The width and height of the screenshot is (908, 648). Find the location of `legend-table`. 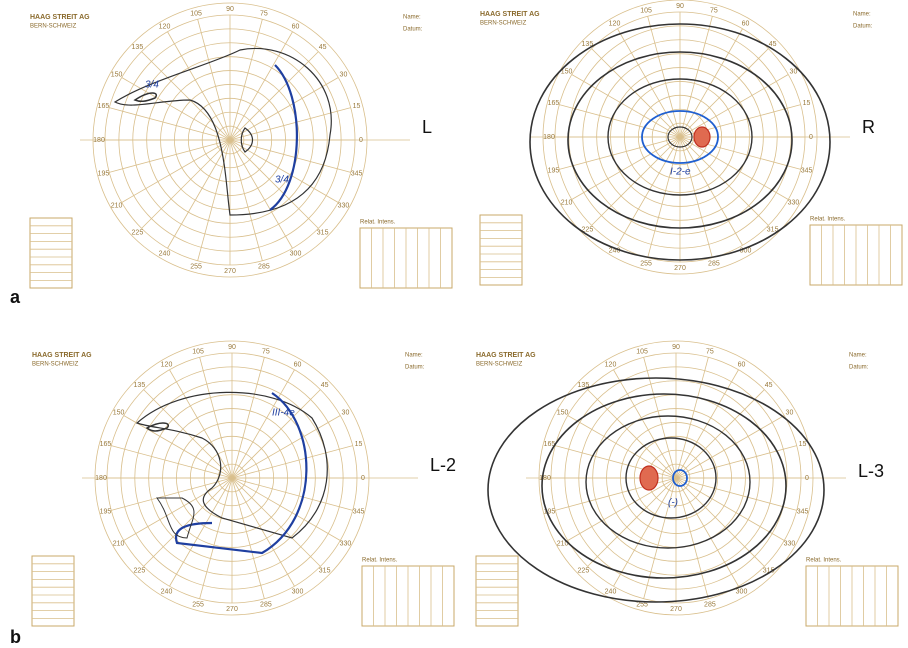

legend-table is located at coordinates (497, 591).